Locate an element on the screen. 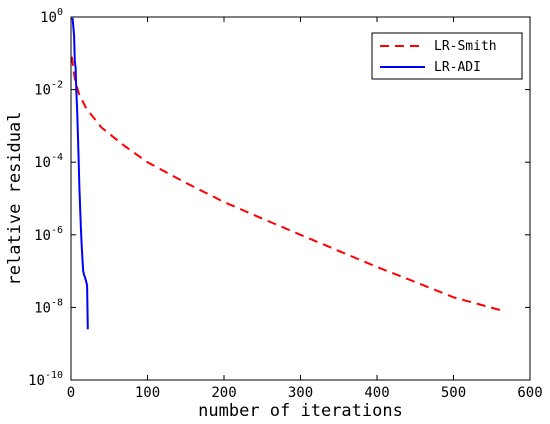  legend-label-lr-smith: LR-Smith is located at coordinates (465, 46).